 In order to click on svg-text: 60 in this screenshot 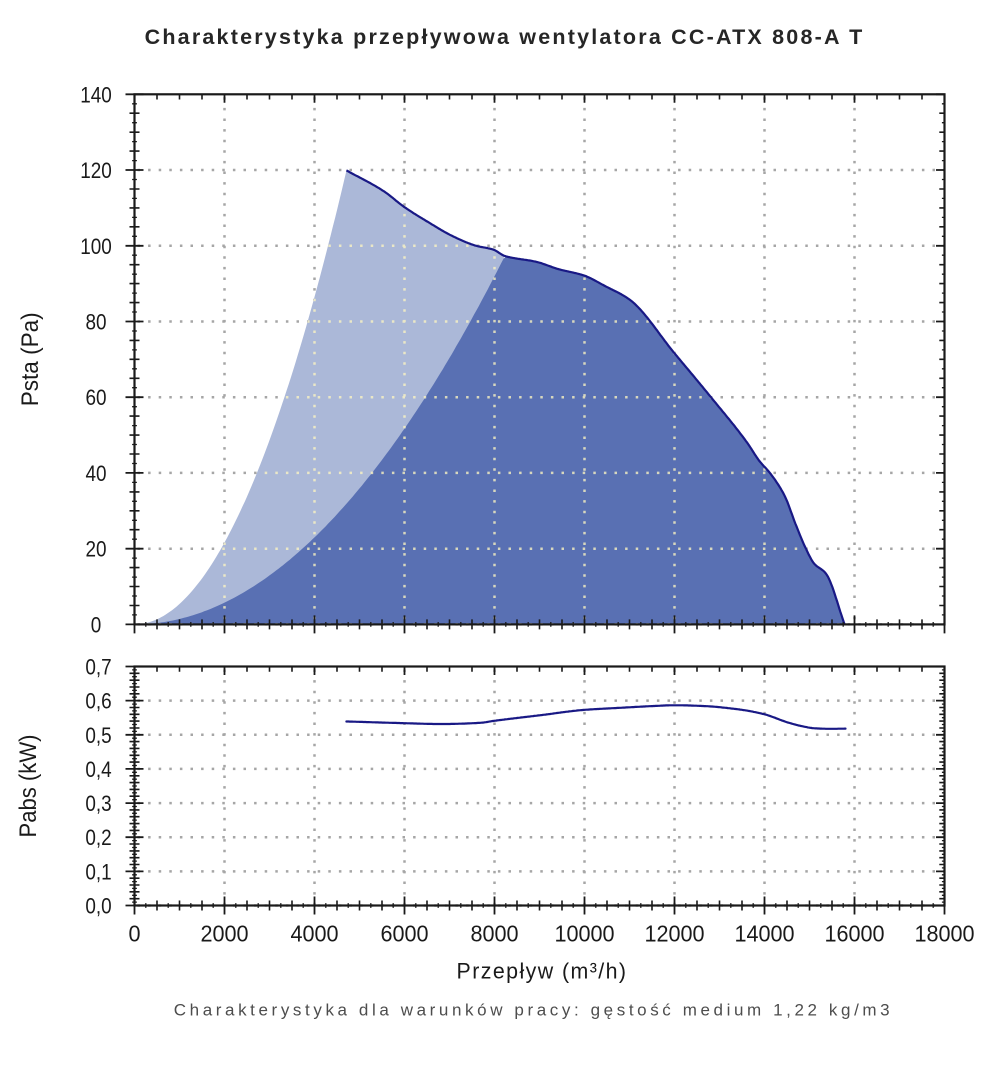, I will do `click(95, 398)`.